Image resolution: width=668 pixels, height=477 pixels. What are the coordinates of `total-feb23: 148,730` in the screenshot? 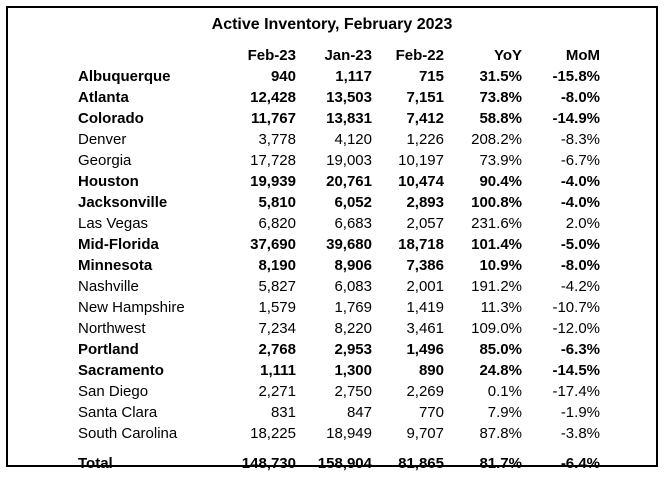 It's located at (268, 463).